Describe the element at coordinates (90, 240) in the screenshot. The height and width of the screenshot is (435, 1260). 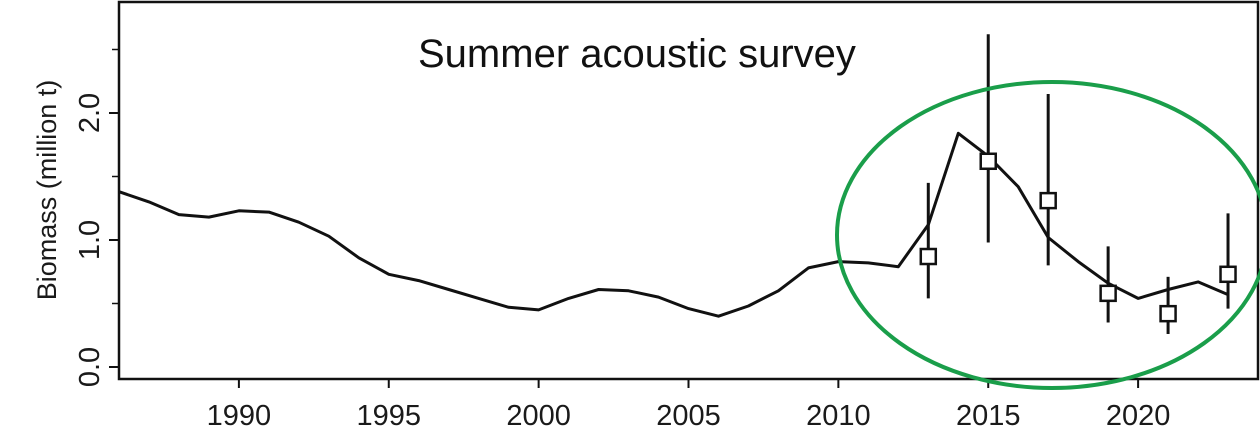
I see `y-tick-label: 1.0` at that location.